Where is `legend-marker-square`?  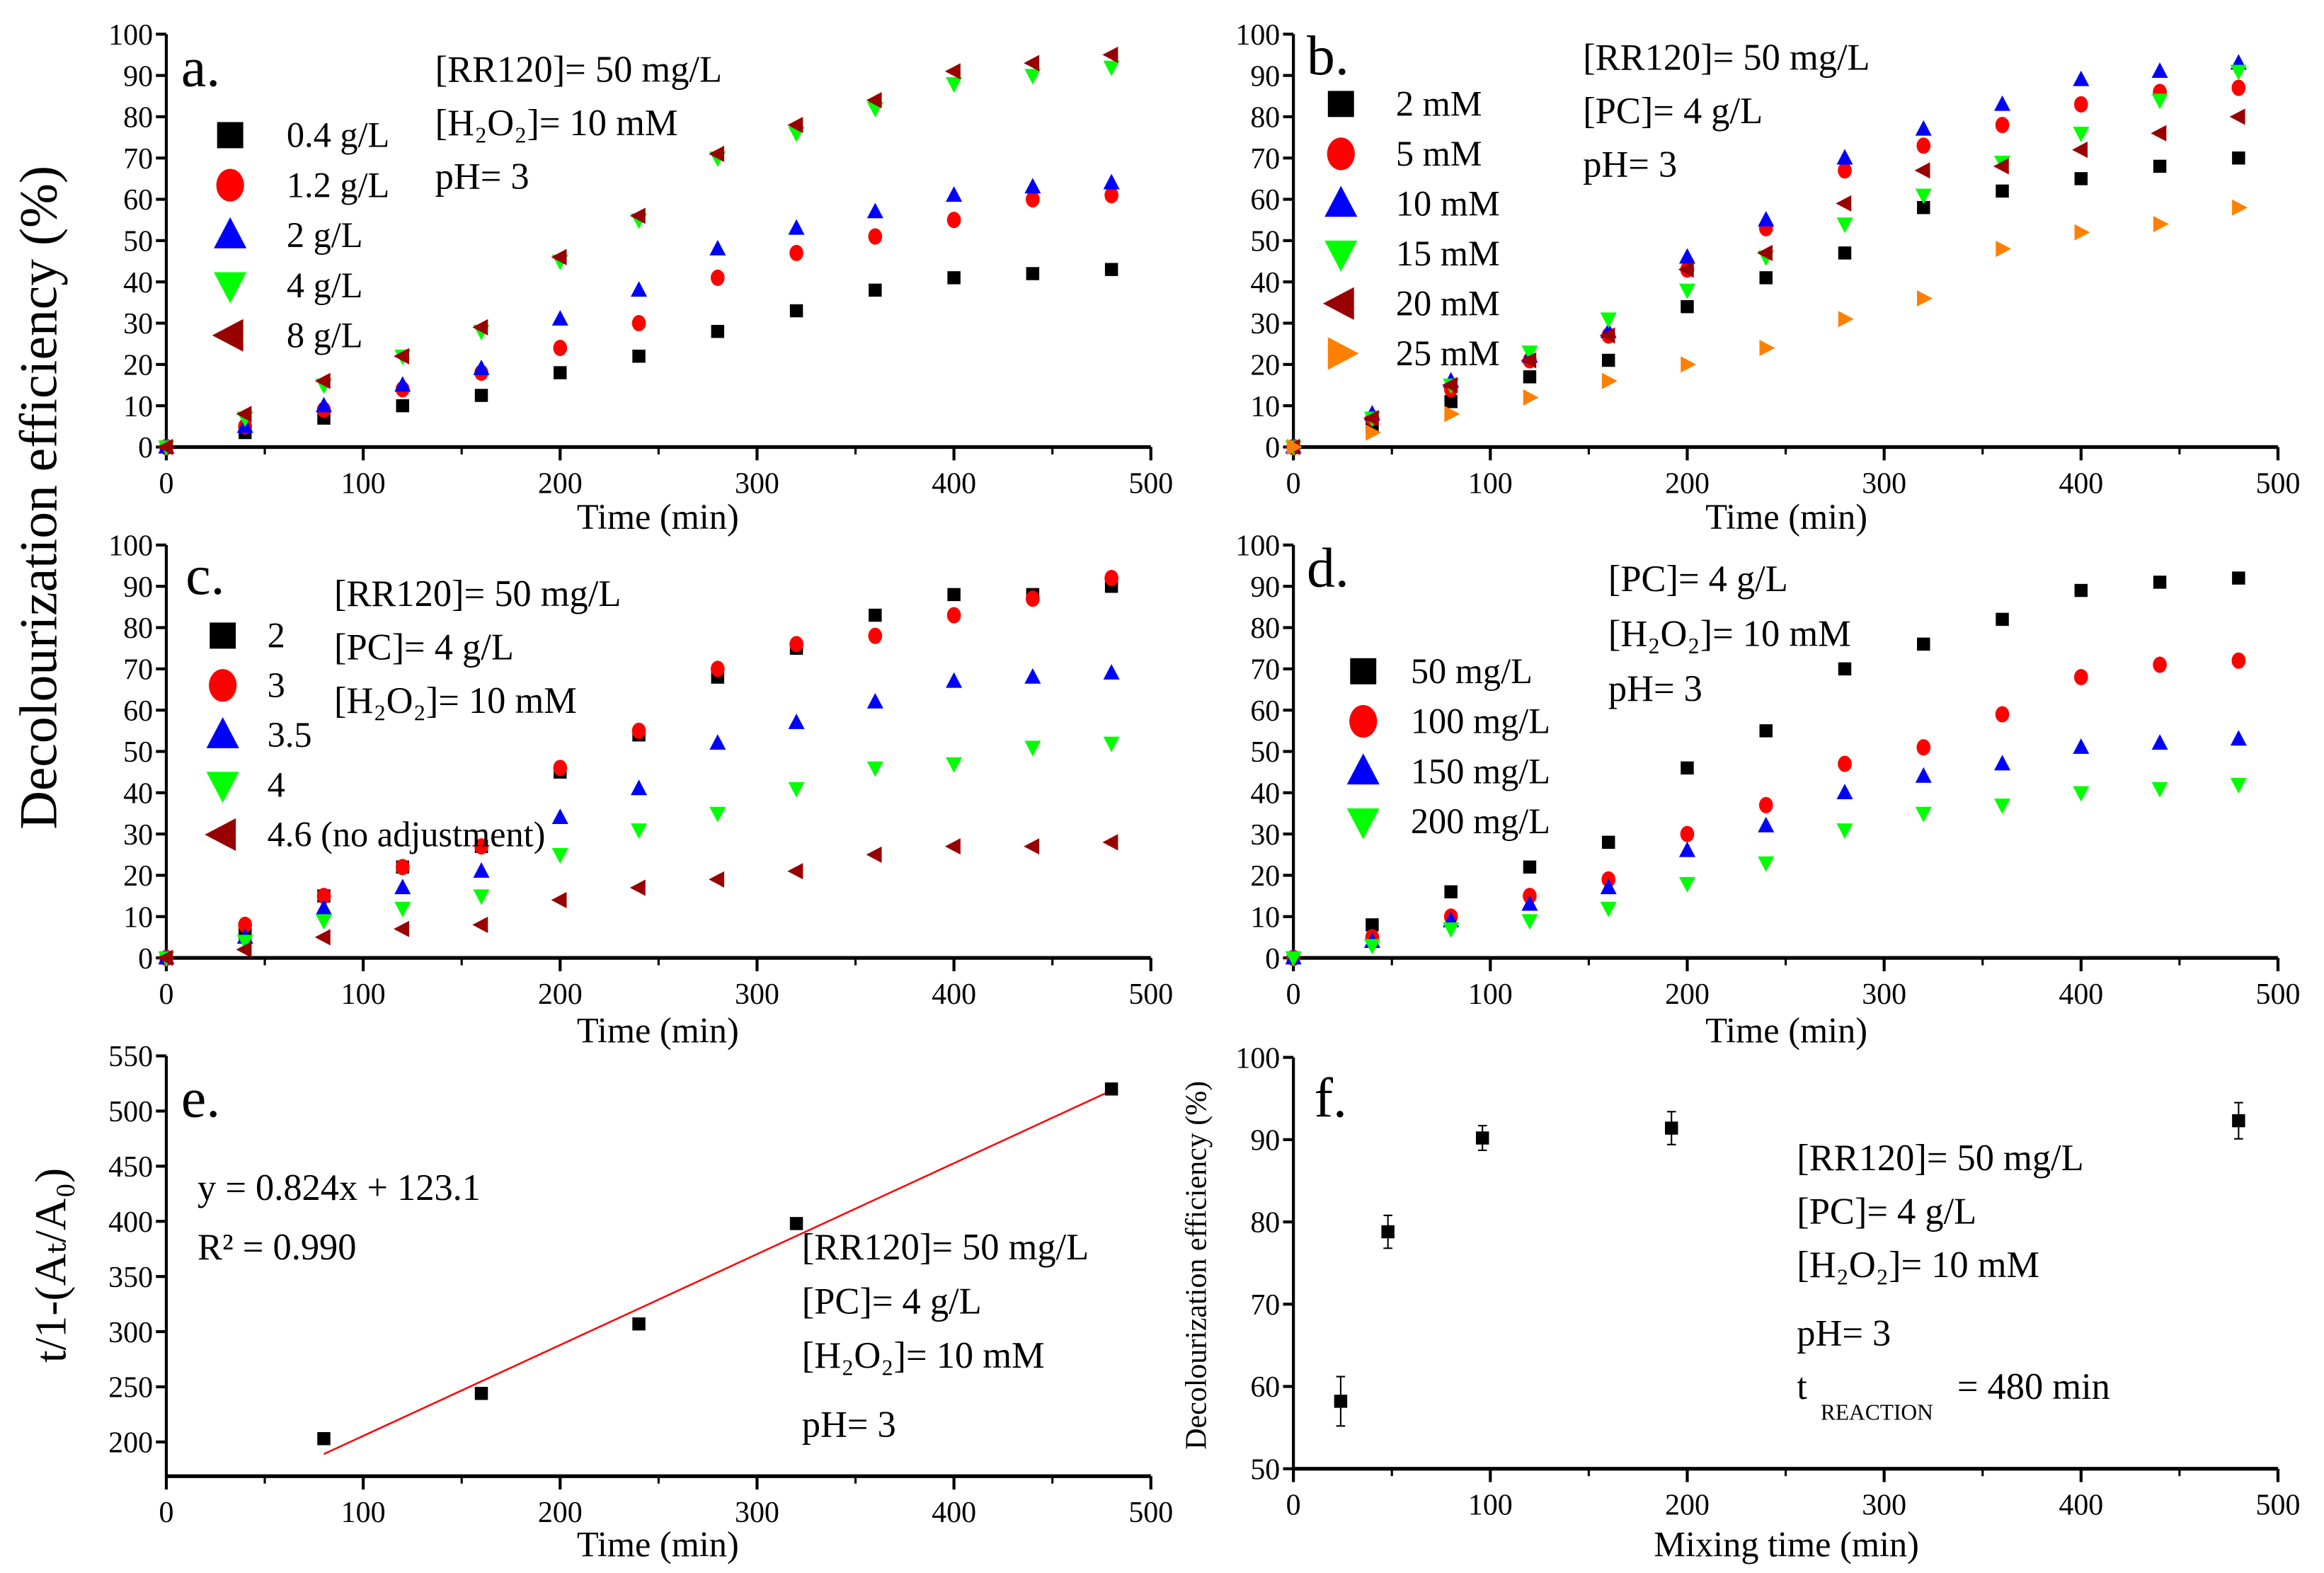
legend-marker-square is located at coordinates (223, 635).